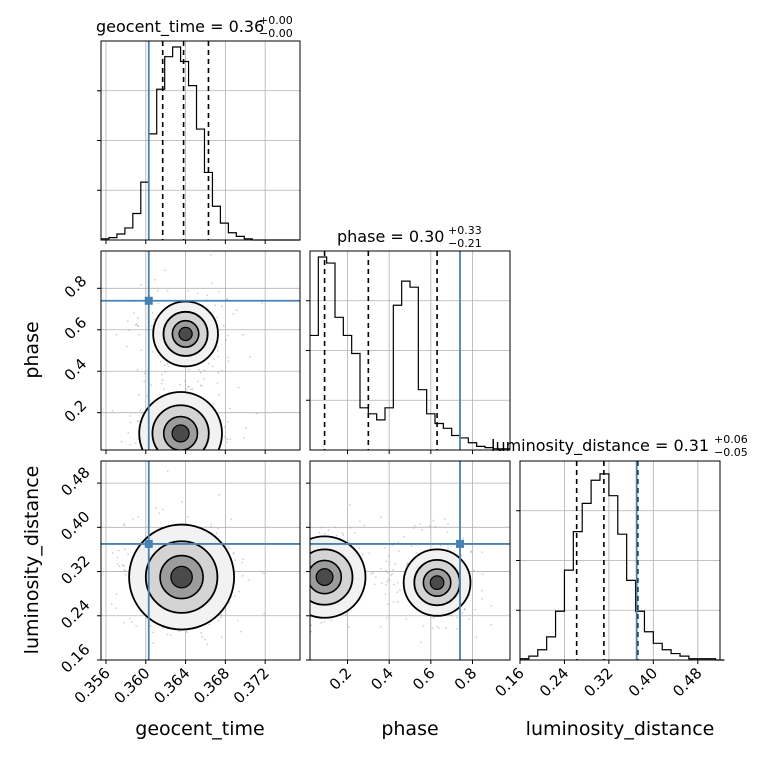 The image size is (760, 760). Describe the element at coordinates (687, 682) in the screenshot. I see `x-tick-label: 0.48` at that location.